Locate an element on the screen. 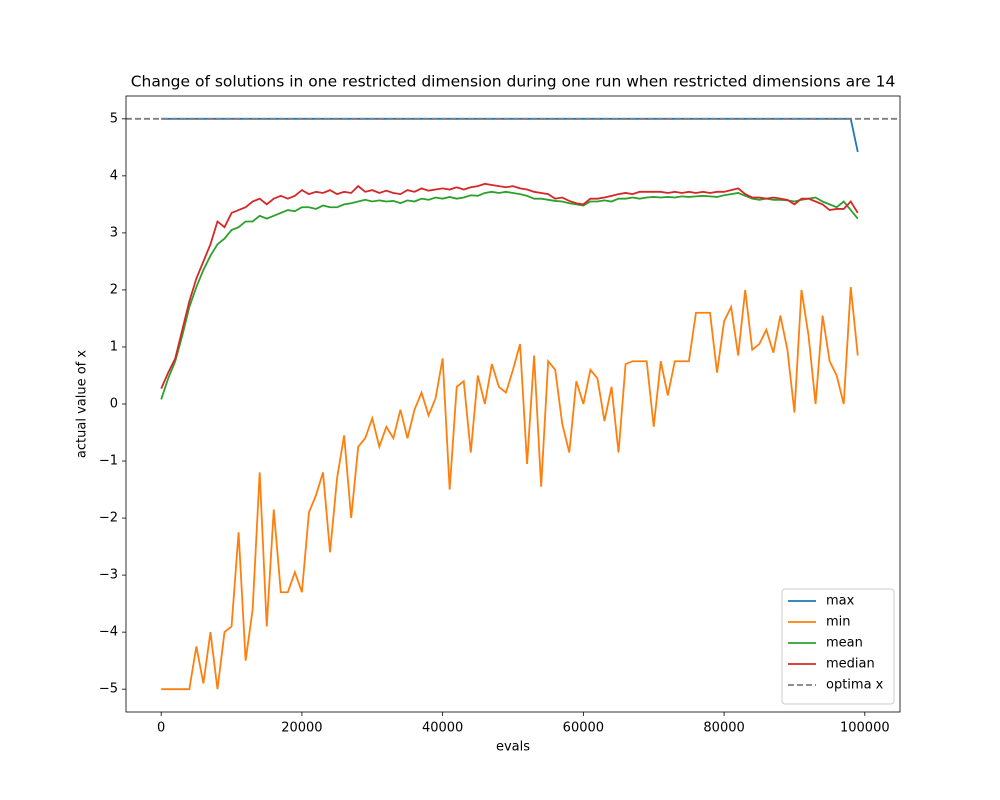 This screenshot has height=800, width=1000. y-tick-label: −1 is located at coordinates (108, 461).